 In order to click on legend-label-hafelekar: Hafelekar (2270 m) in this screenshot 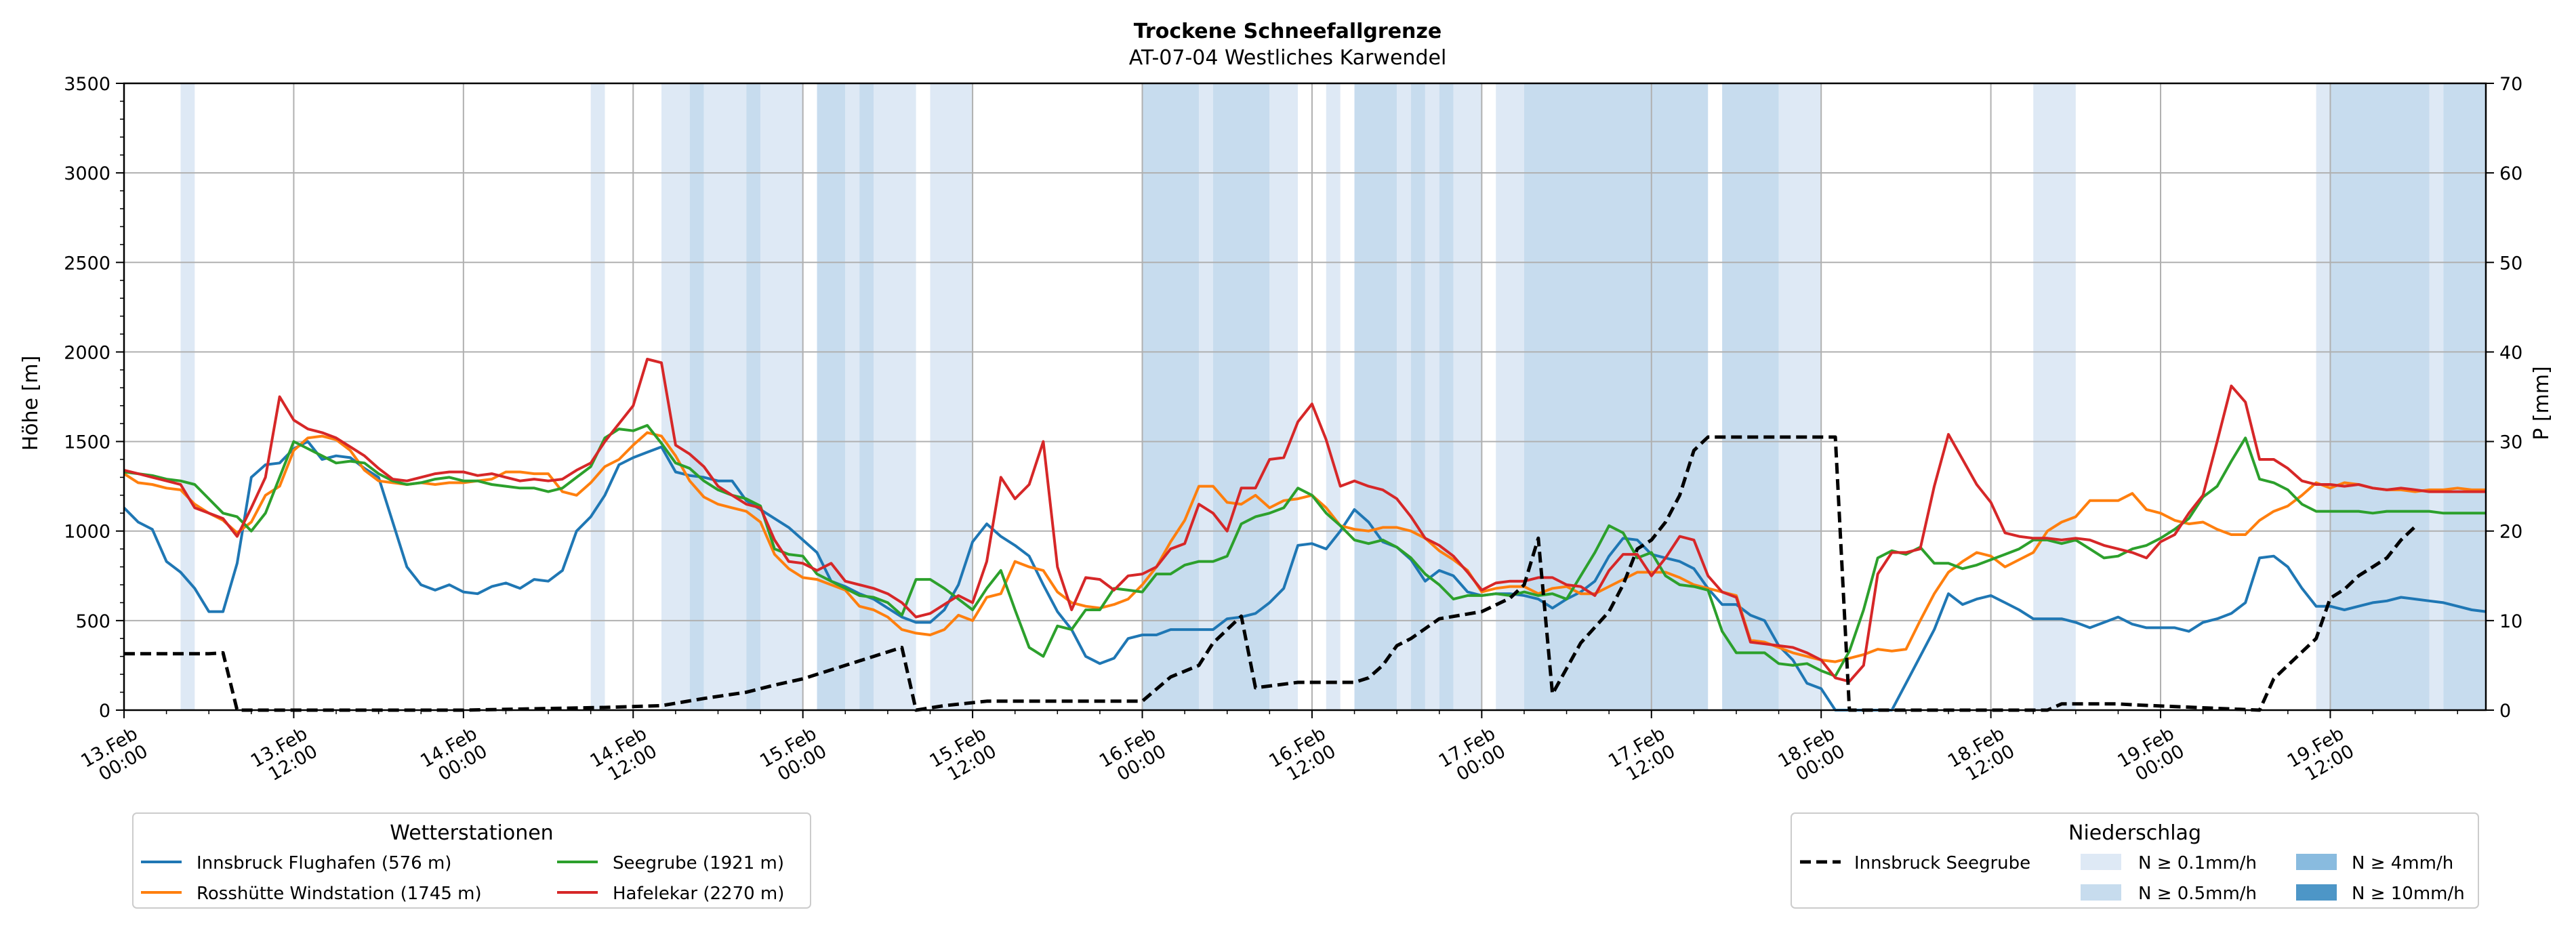, I will do `click(699, 894)`.